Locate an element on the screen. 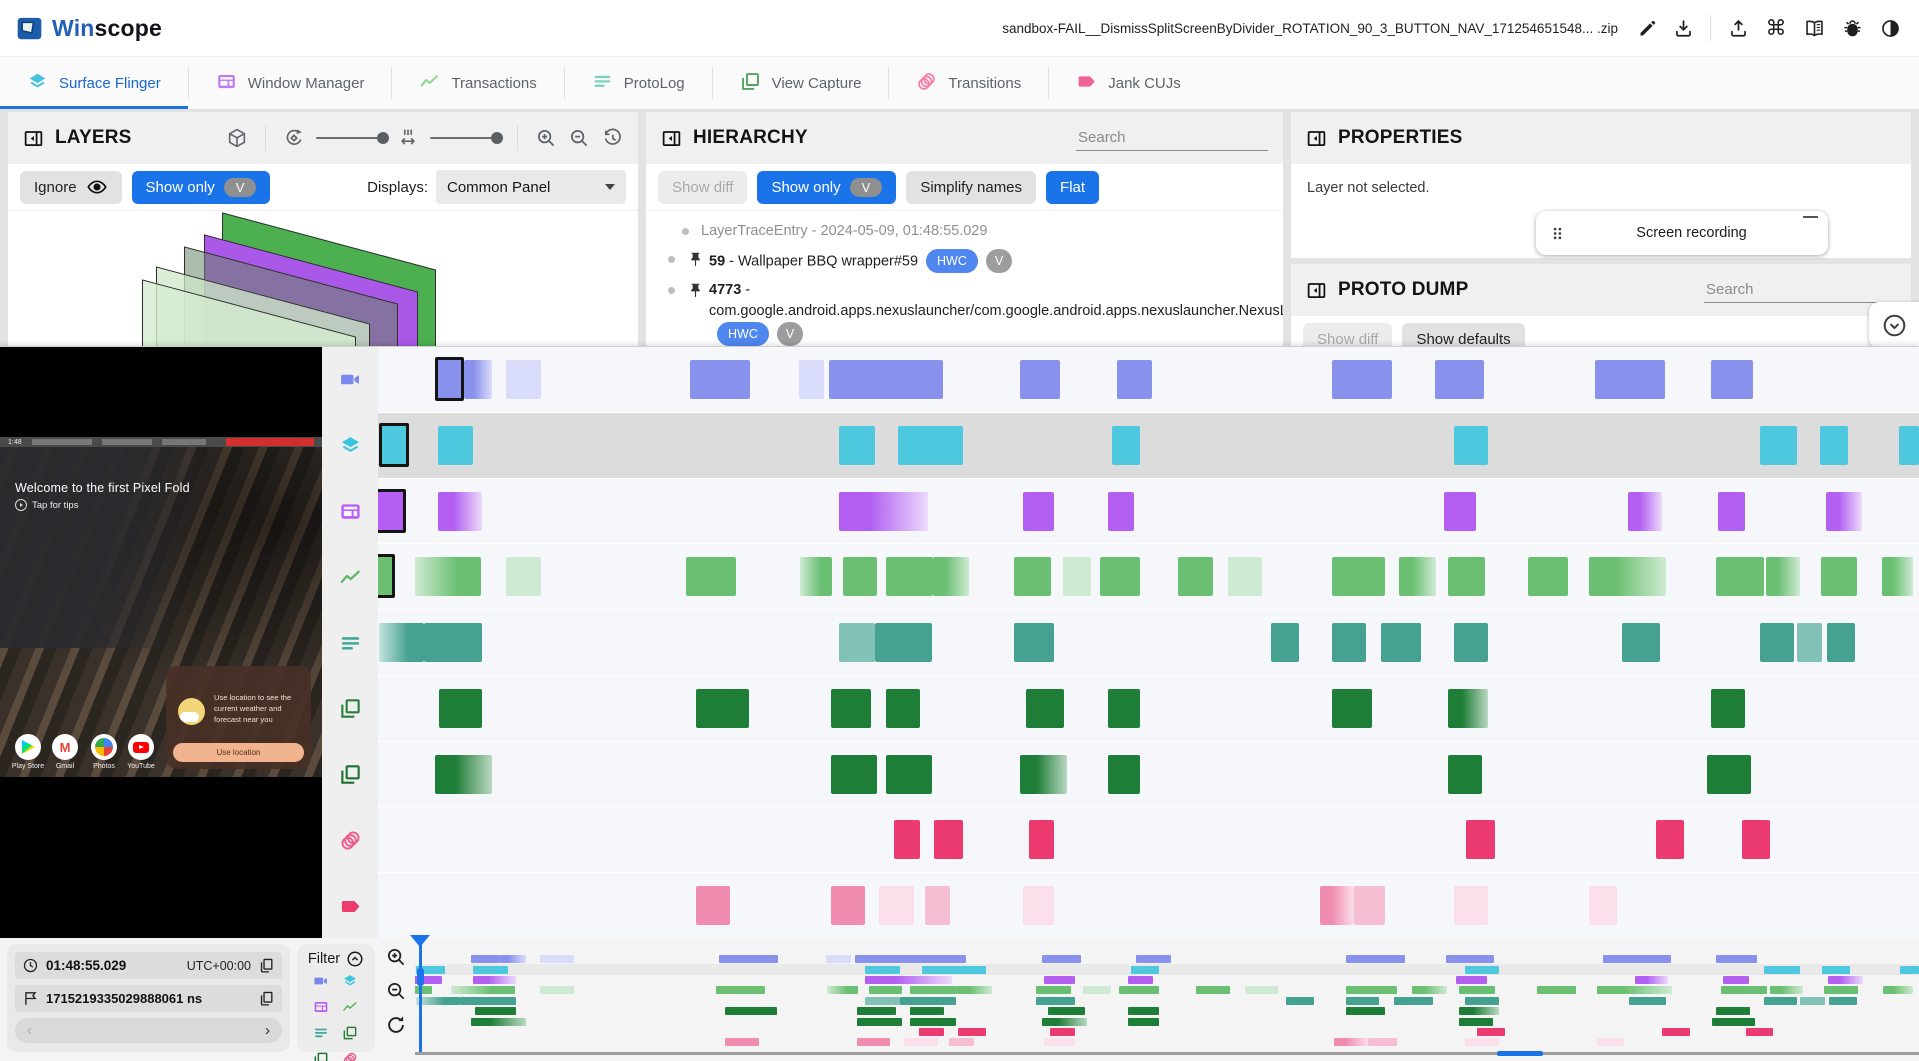 The width and height of the screenshot is (1919, 1061). timeline-cursor-handle is located at coordinates (420, 941).